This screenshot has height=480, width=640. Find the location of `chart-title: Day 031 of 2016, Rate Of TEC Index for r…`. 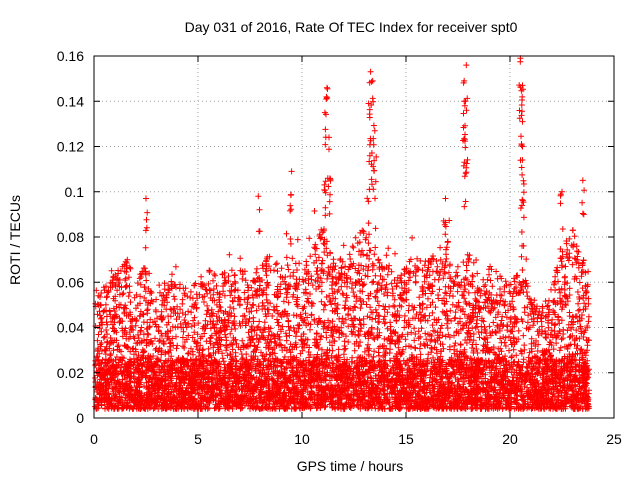

chart-title: Day 031 of 2016, Rate Of TEC Index for r… is located at coordinates (351, 27).